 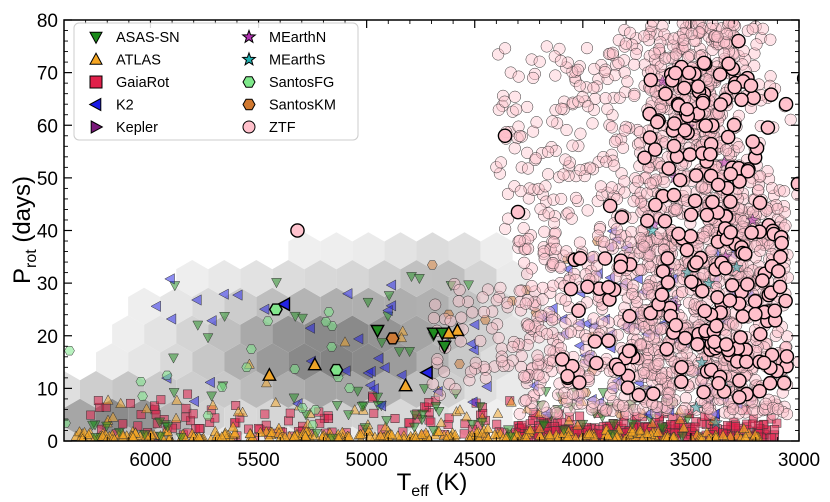 I want to click on legend-label-santoskm: SantosKM, so click(x=302, y=106).